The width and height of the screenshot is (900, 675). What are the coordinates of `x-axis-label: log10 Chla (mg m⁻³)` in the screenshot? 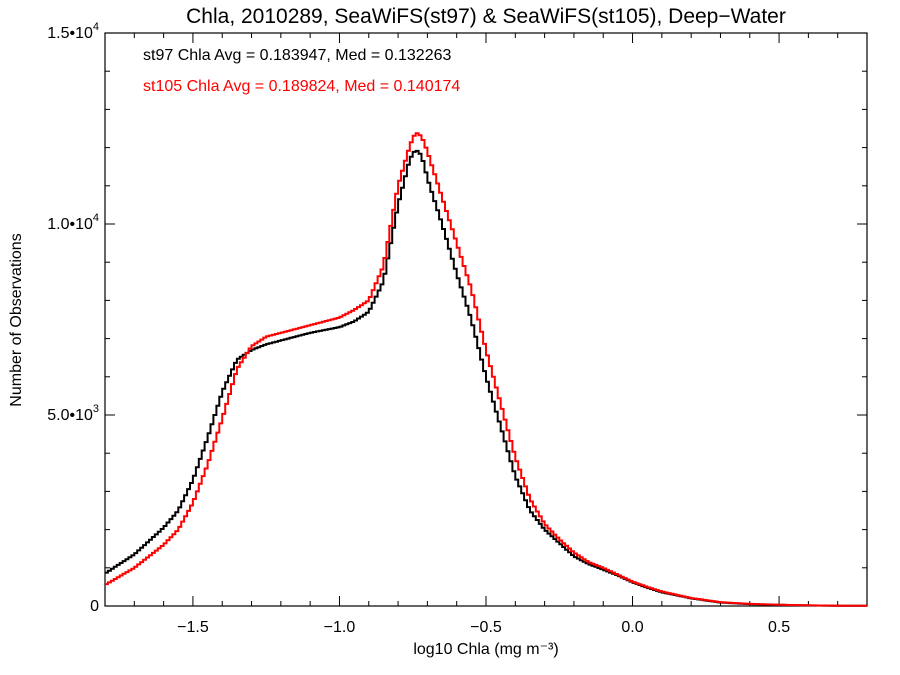 It's located at (485, 649).